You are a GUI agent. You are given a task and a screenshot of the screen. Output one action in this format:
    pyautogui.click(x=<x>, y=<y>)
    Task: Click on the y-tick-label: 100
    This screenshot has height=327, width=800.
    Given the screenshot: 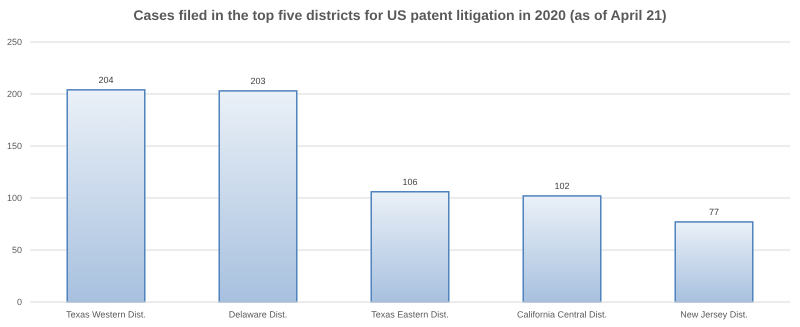 What is the action you would take?
    pyautogui.click(x=14, y=197)
    